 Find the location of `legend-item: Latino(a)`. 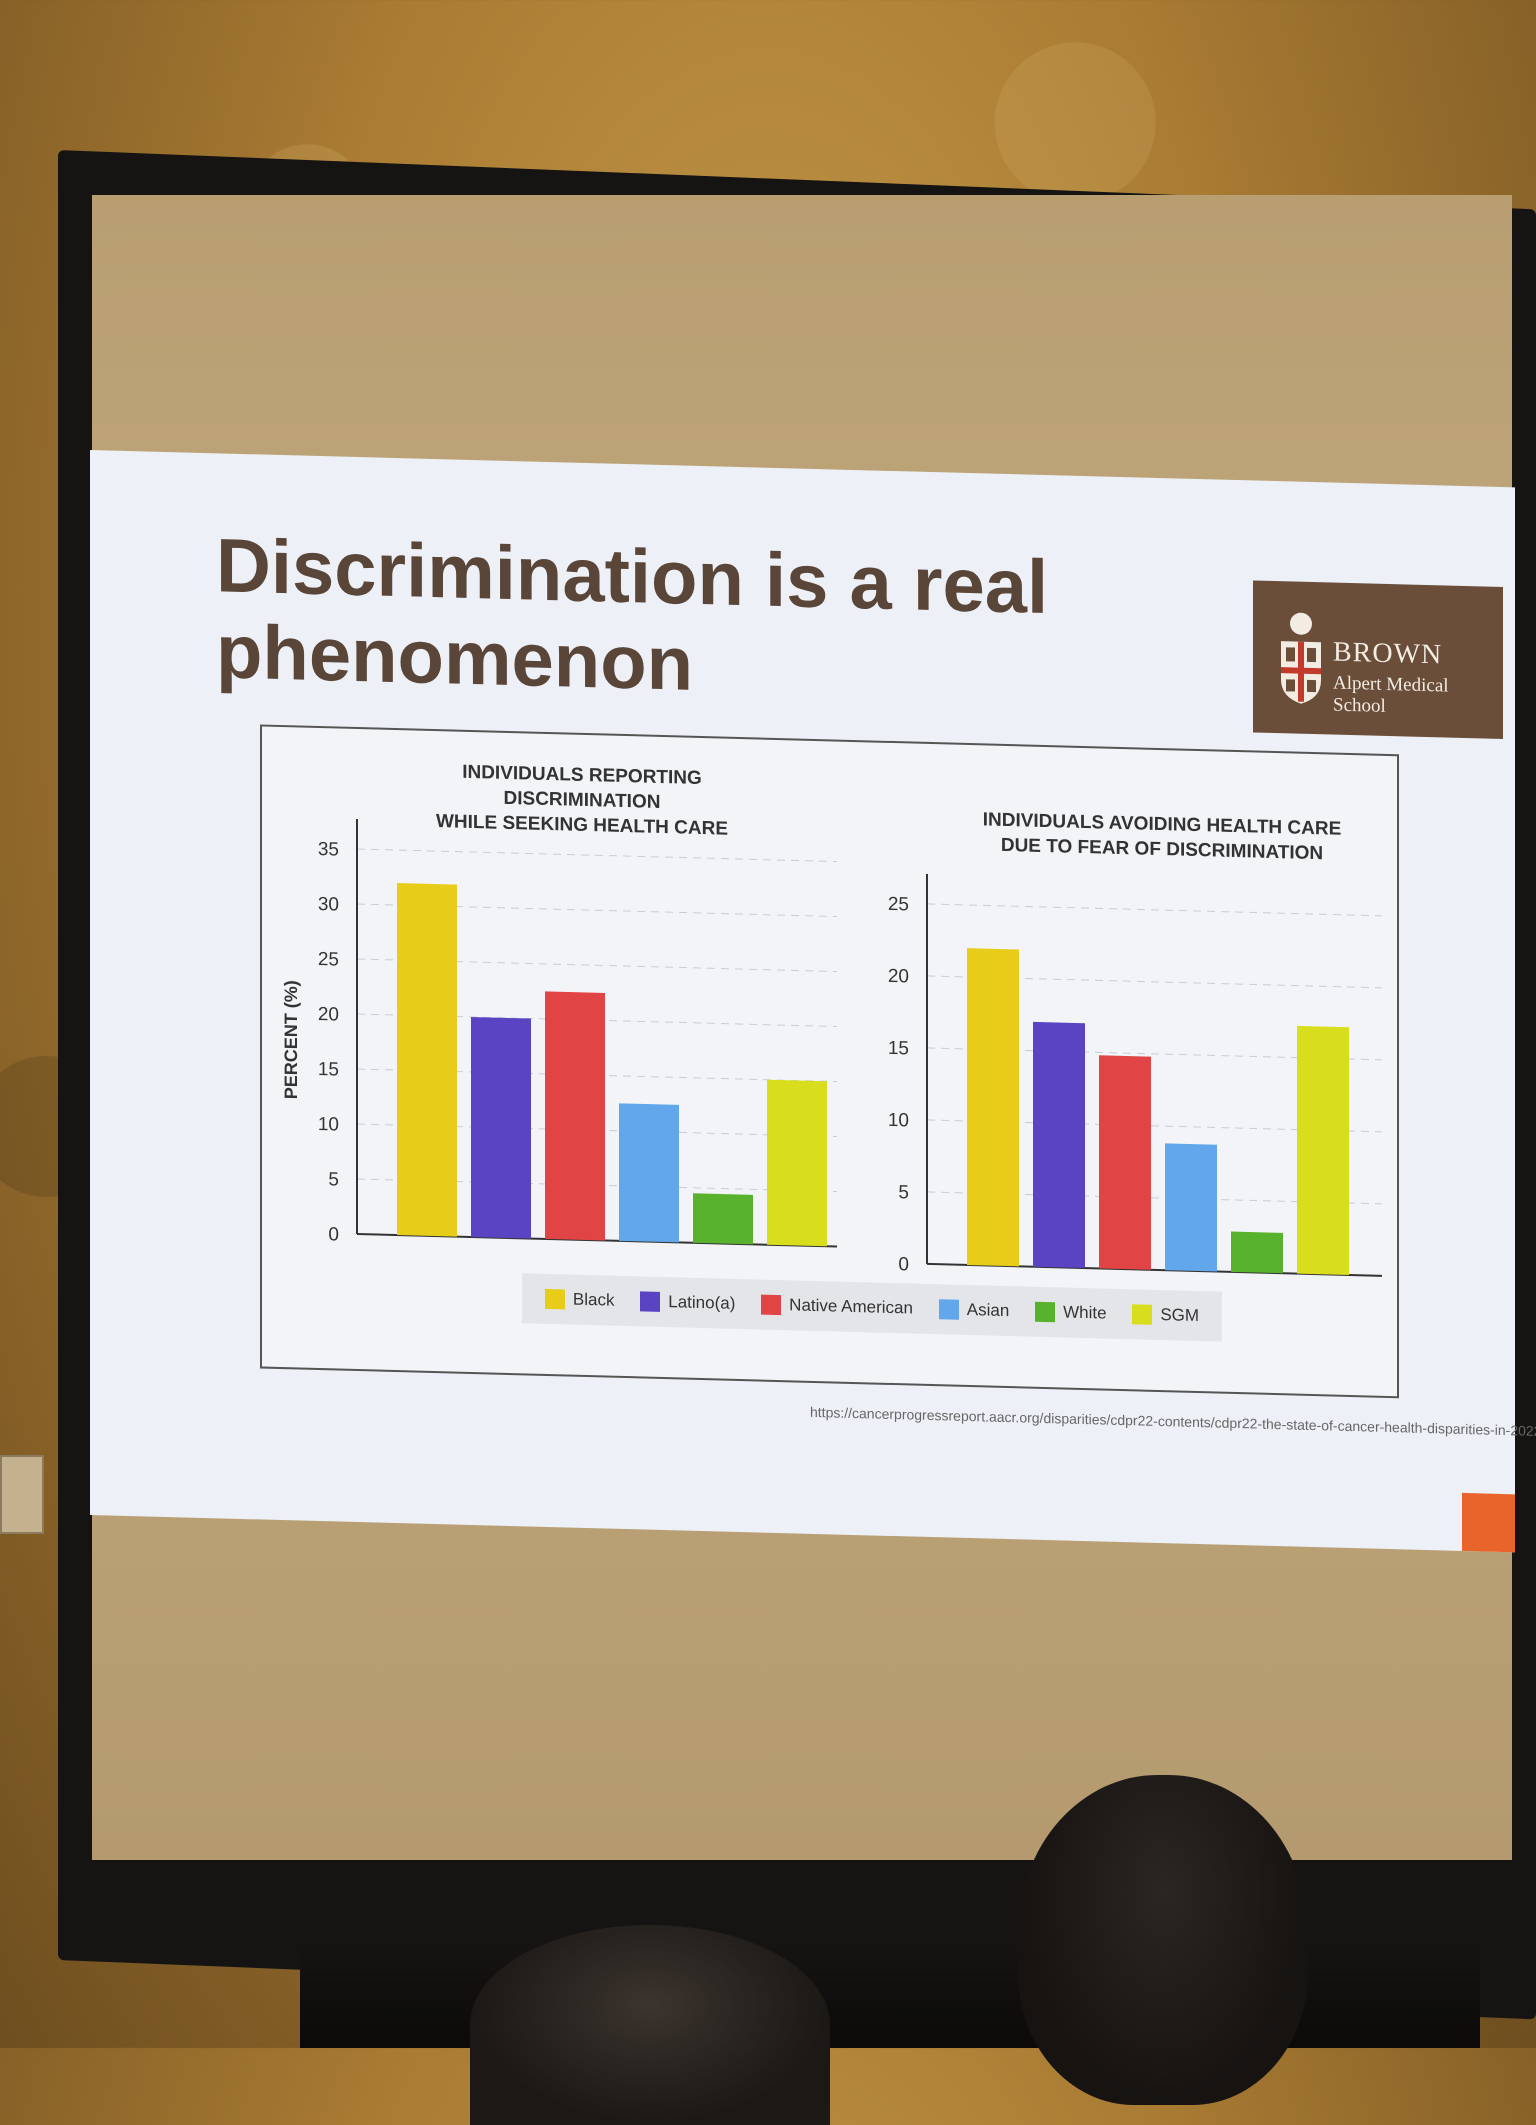

legend-item: Latino(a) is located at coordinates (687, 1302).